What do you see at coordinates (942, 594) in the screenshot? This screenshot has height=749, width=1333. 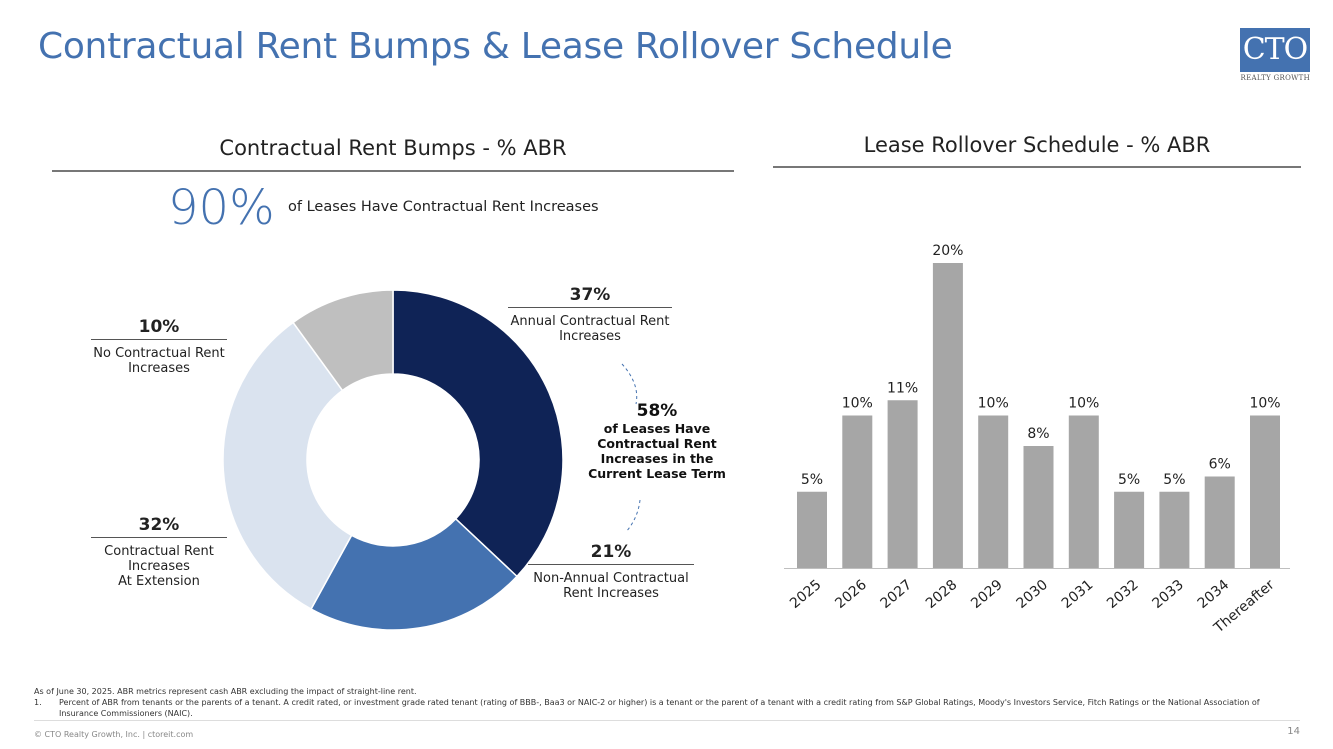 I see `x-tick-2028: 2028` at bounding box center [942, 594].